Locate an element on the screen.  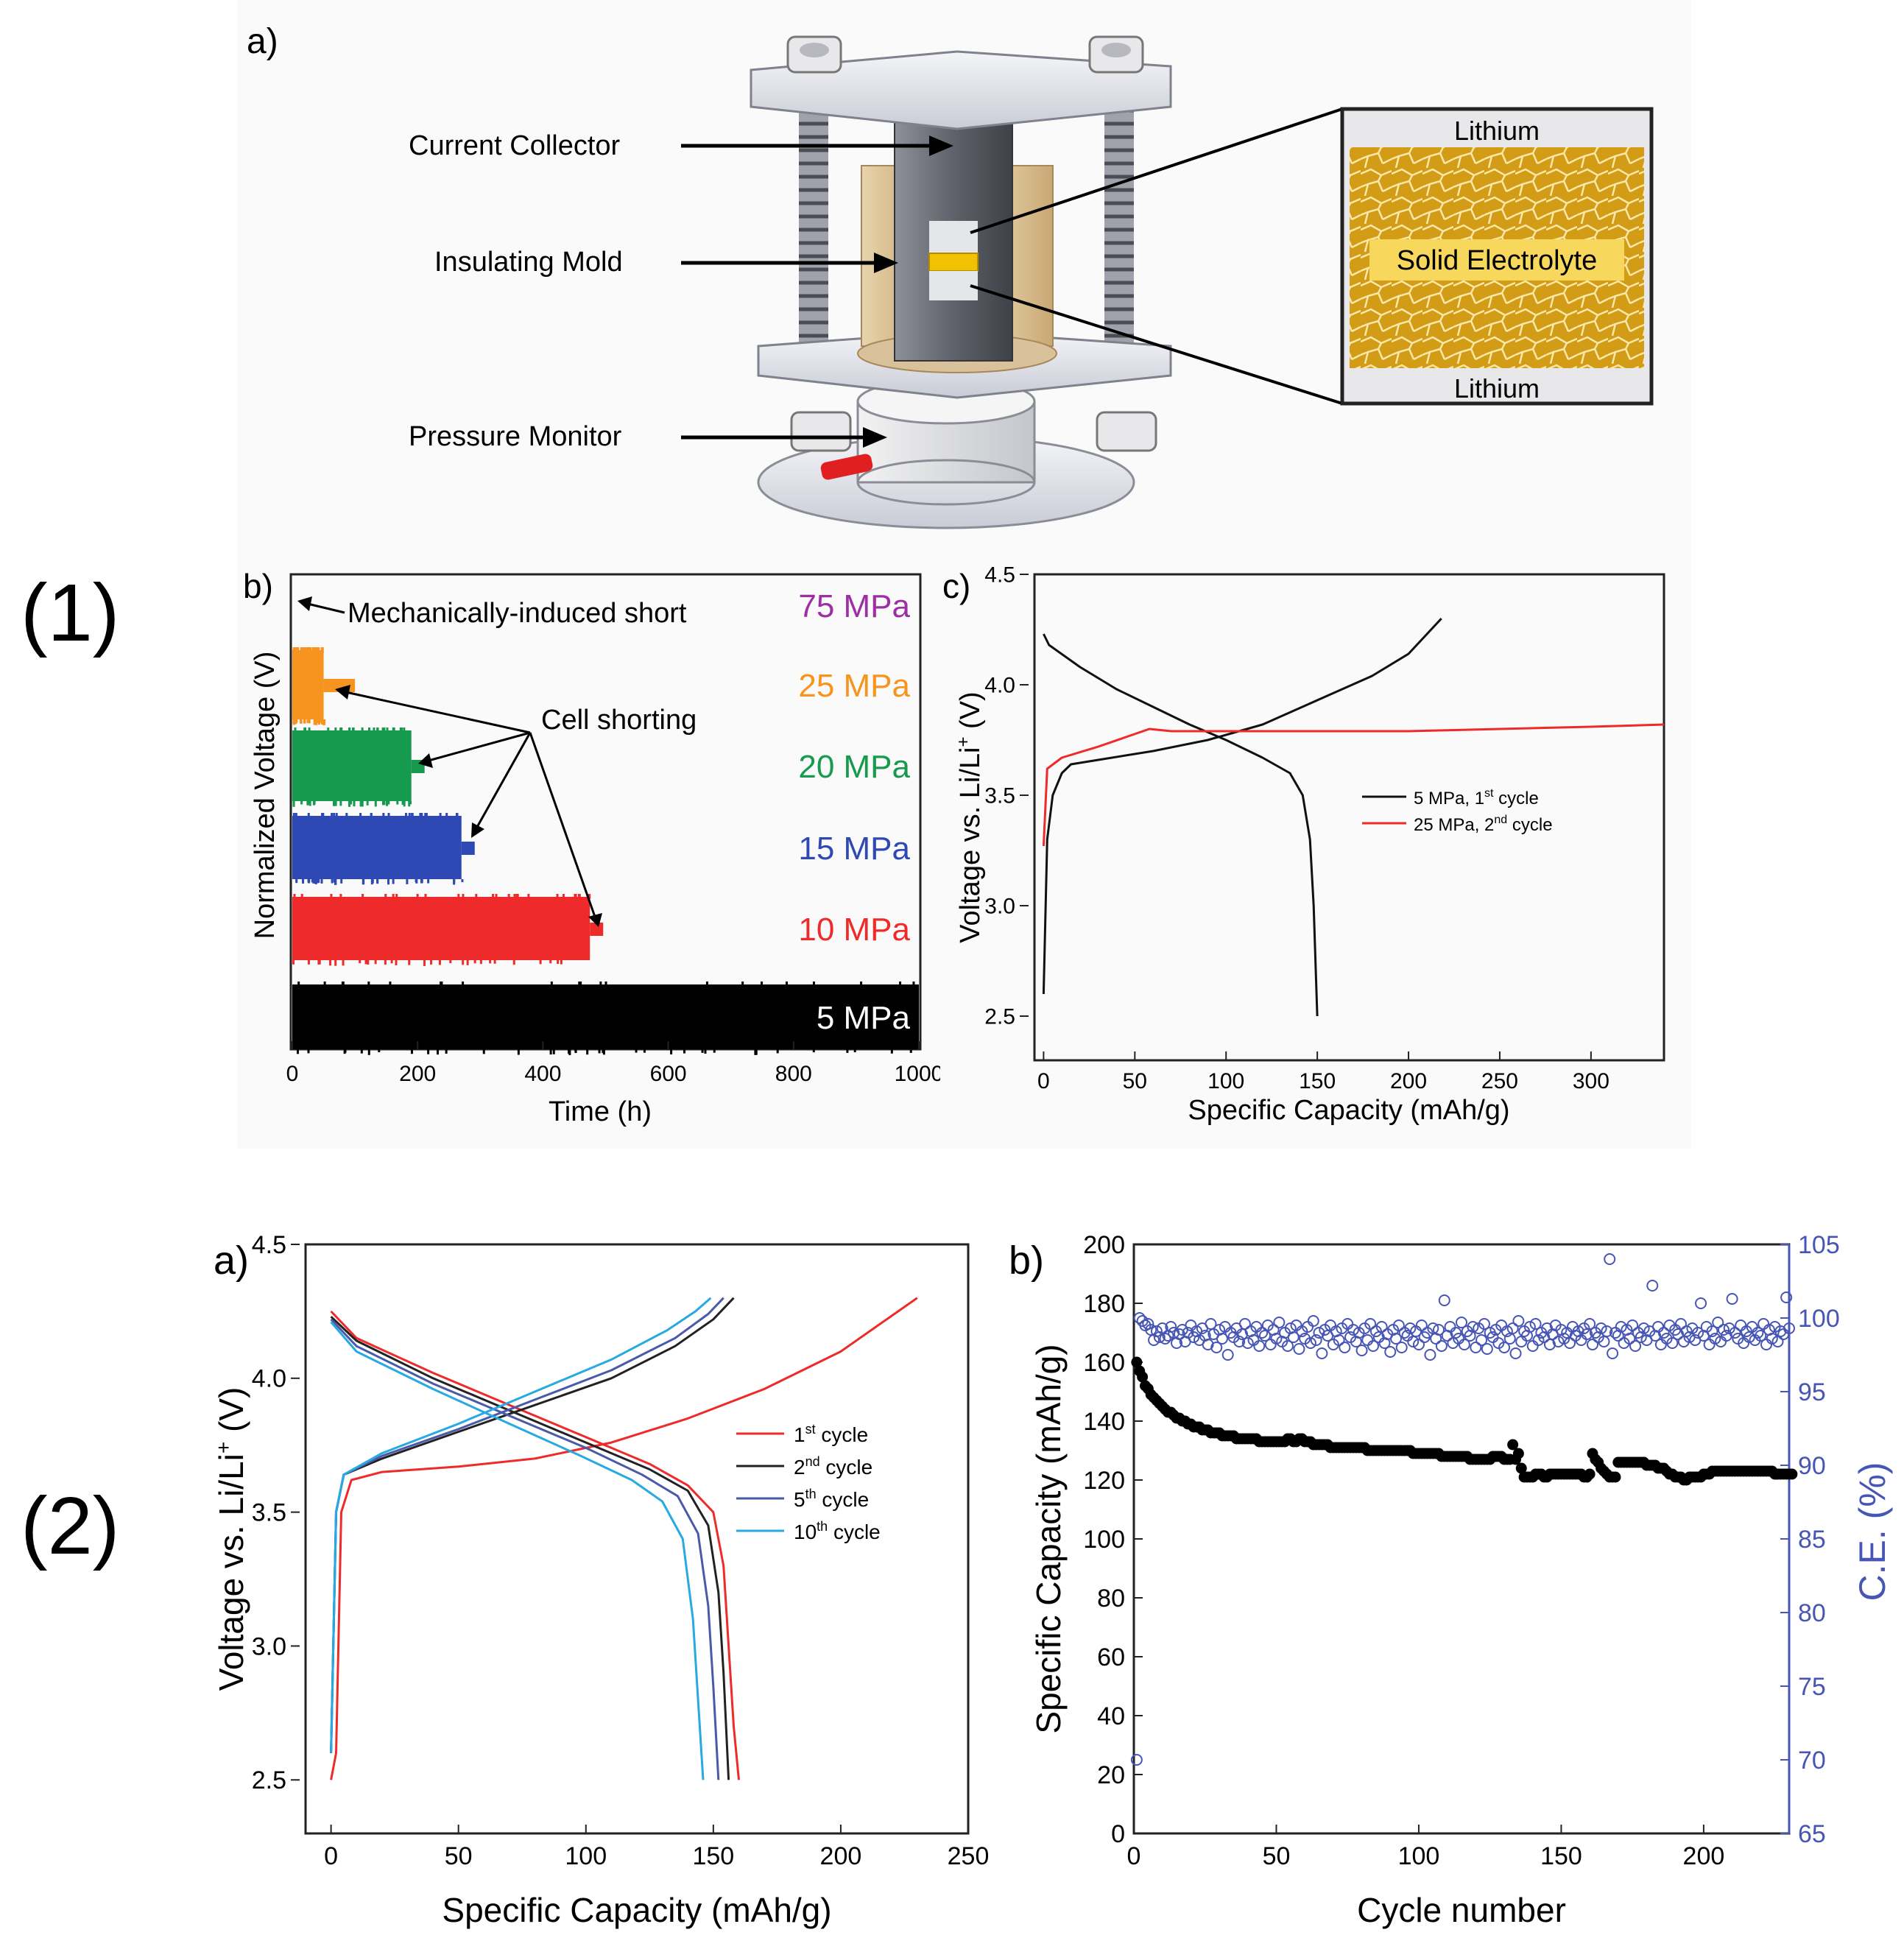
y-tick-label: 4.5 is located at coordinates (1000, 575).